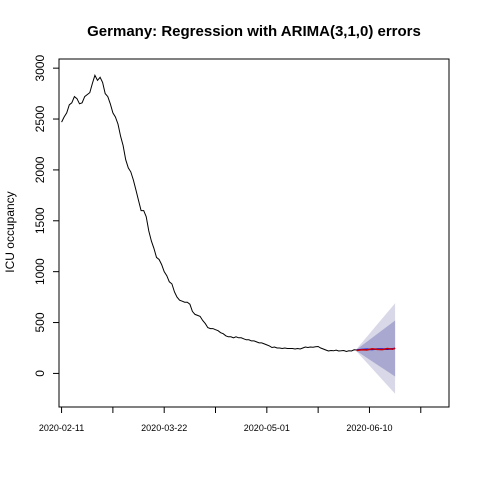 The width and height of the screenshot is (480, 480). What do you see at coordinates (40, 220) in the screenshot?
I see `y-tick-label: 1500` at bounding box center [40, 220].